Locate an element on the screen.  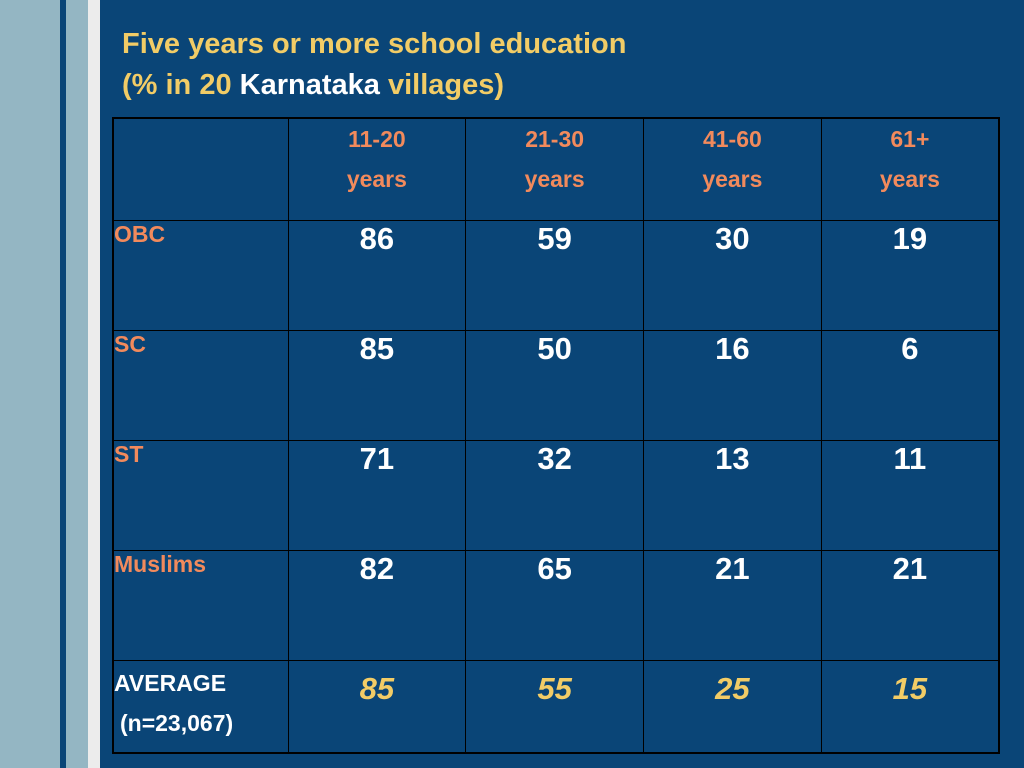
table-row-average: AVERAGE (n=23,067) 85 55 25 15 is located at coordinates (556, 706).